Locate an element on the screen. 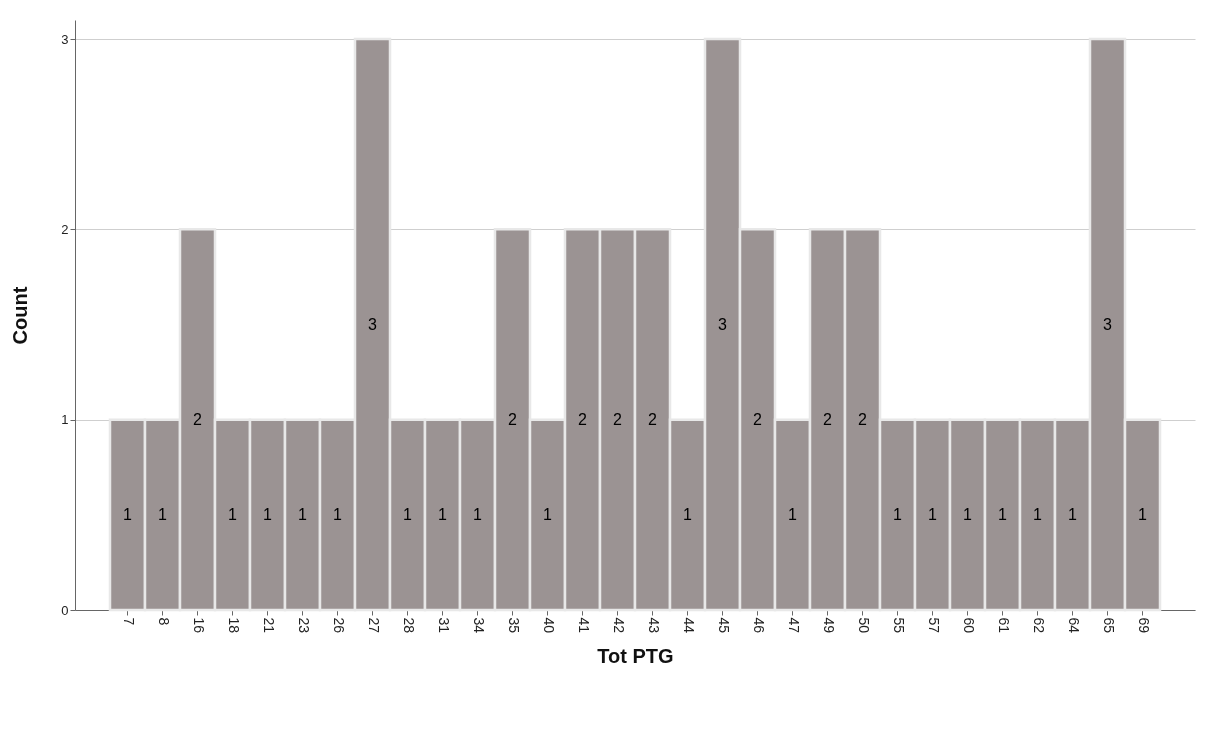 The image size is (1227, 735). x-tick-label: 55 is located at coordinates (898, 625).